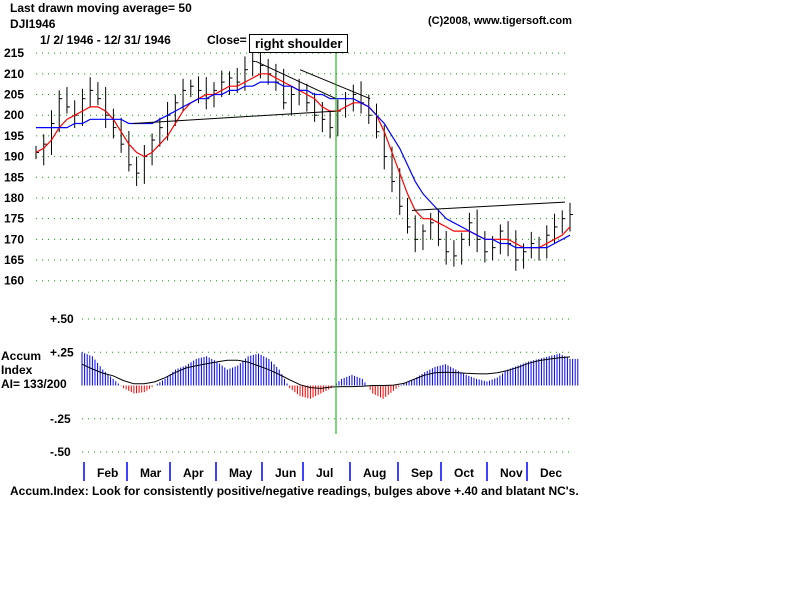 This screenshot has width=800, height=600. I want to click on month-label: Dec, so click(551, 473).